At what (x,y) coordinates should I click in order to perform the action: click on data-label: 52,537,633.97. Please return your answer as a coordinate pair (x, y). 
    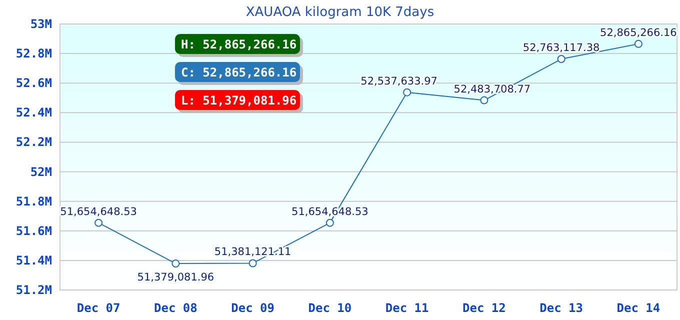
    Looking at the image, I should click on (399, 81).